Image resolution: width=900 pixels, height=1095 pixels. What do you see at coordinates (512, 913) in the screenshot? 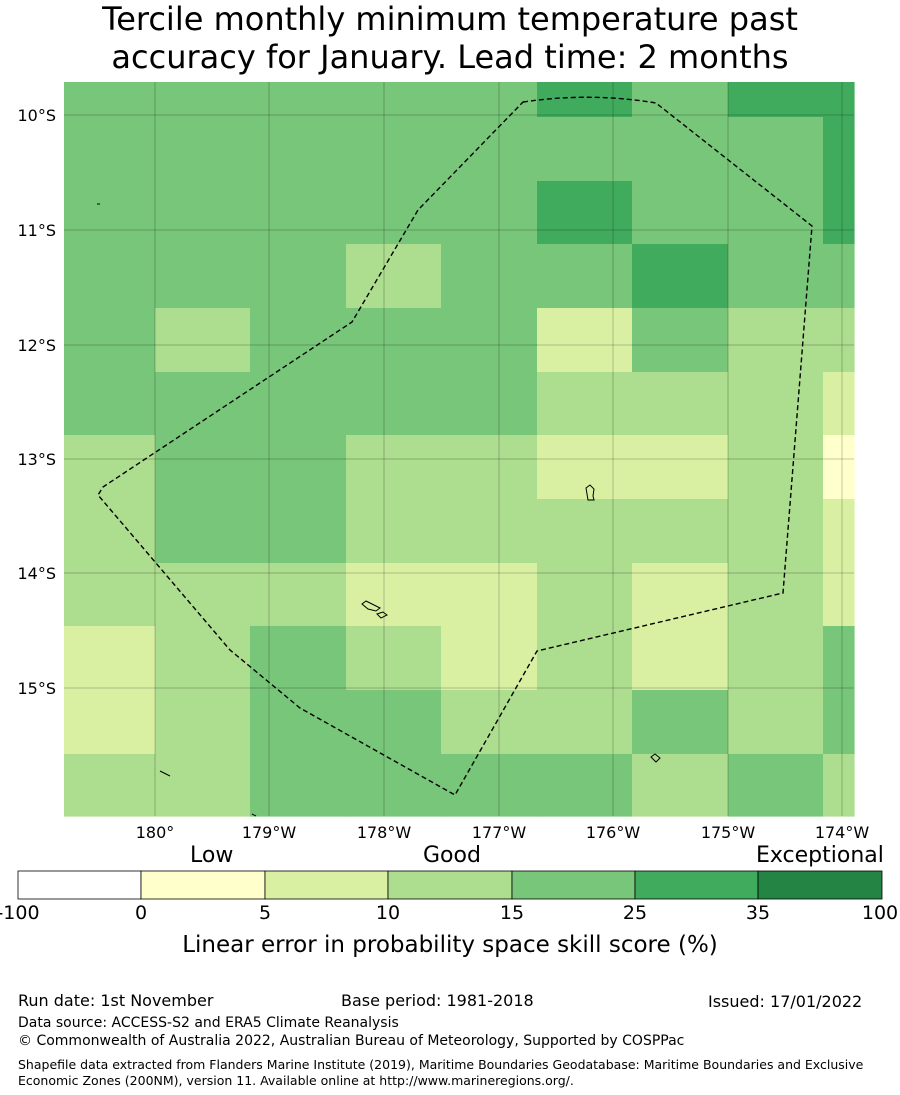
I see `colorbar-tick: 15` at bounding box center [512, 913].